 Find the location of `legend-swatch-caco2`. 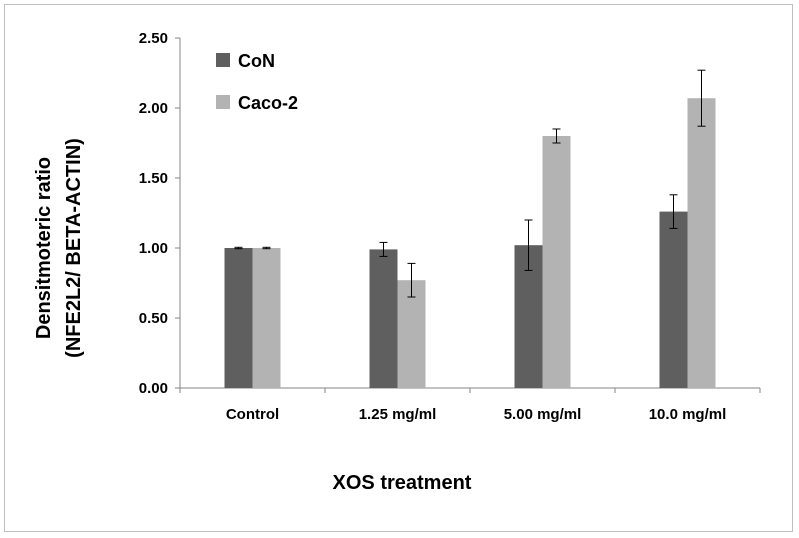

legend-swatch-caco2 is located at coordinates (223, 102).